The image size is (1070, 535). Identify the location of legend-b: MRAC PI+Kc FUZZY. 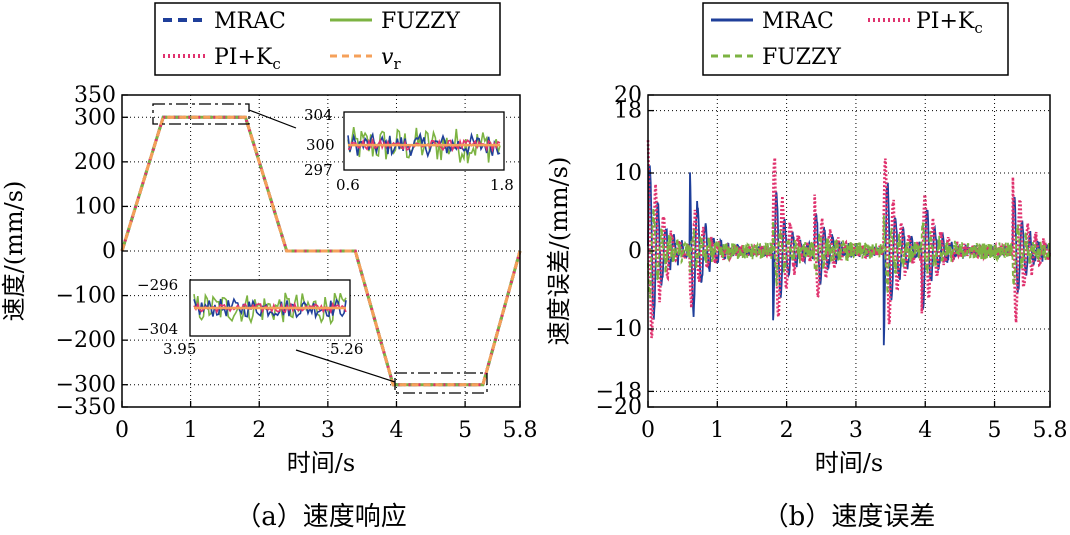
(855, 39).